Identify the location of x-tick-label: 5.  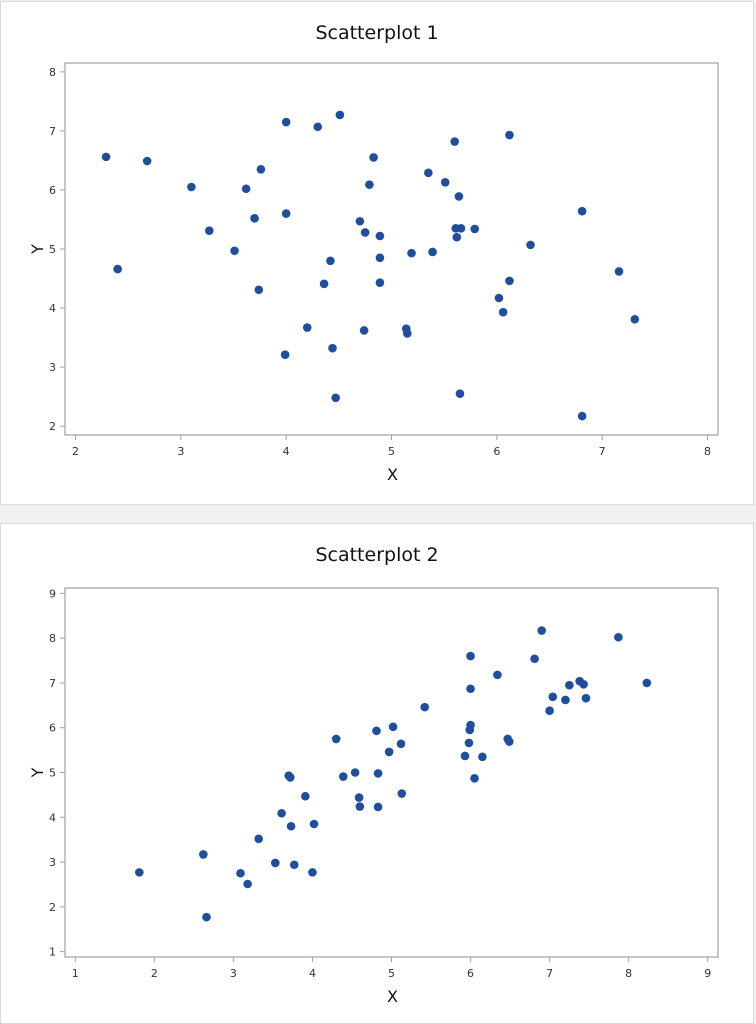
(391, 973).